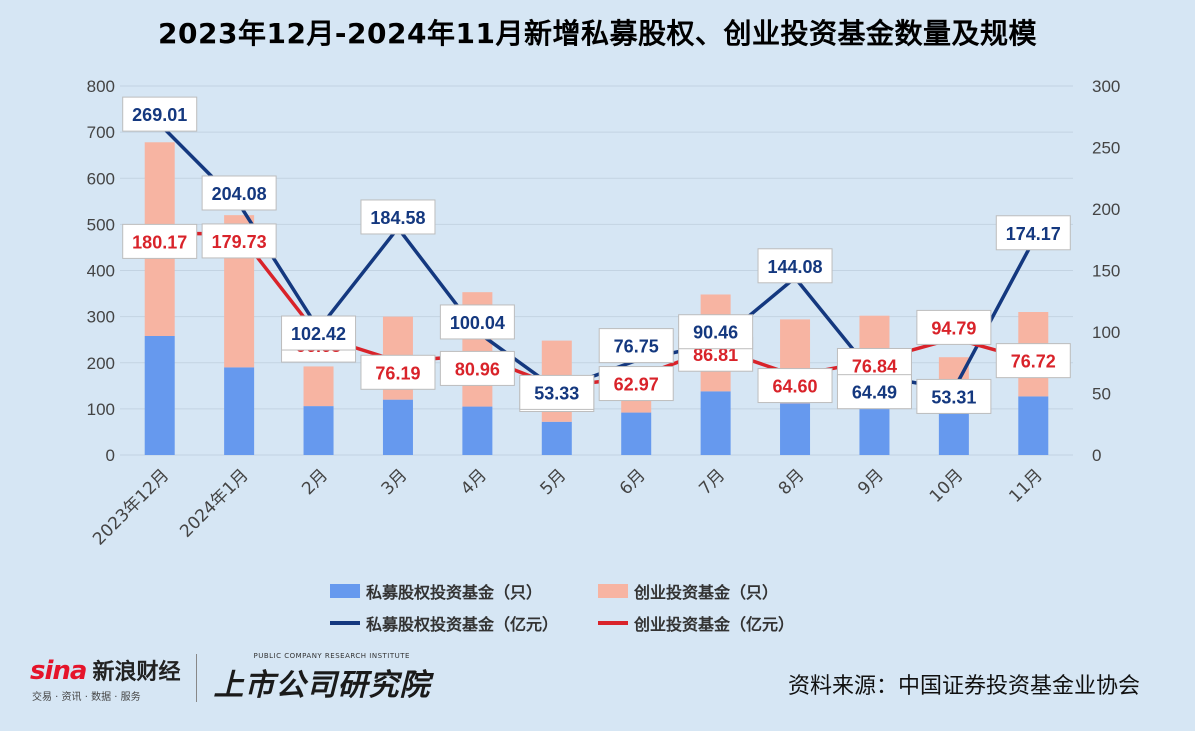 The width and height of the screenshot is (1195, 731). I want to click on sina-wordmark: sina, so click(58, 670).